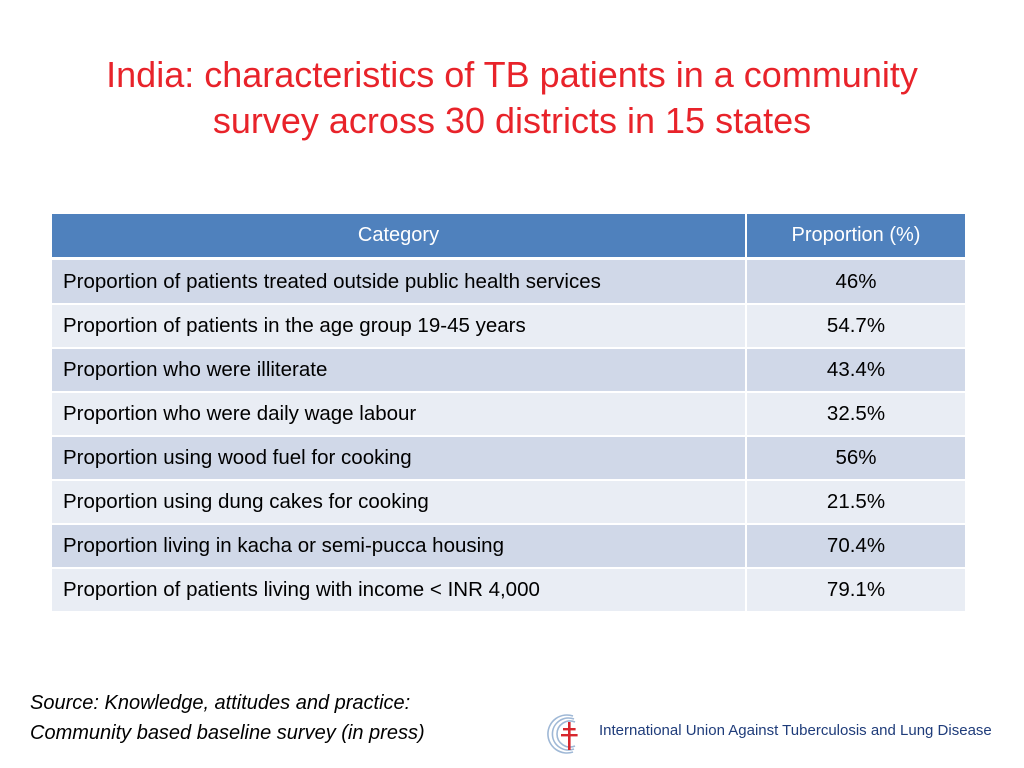 The height and width of the screenshot is (768, 1024). What do you see at coordinates (512, 120) in the screenshot?
I see `slide-title-line-2: survey across 30 districts in 15 states` at bounding box center [512, 120].